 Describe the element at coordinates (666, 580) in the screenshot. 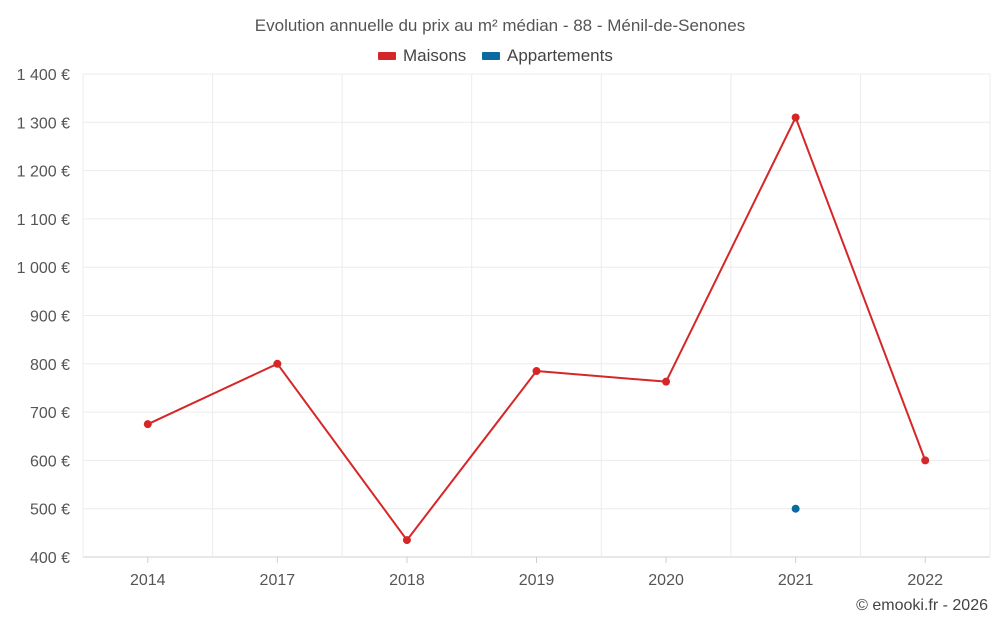

I see `x-tick-label-2020: 2020` at that location.